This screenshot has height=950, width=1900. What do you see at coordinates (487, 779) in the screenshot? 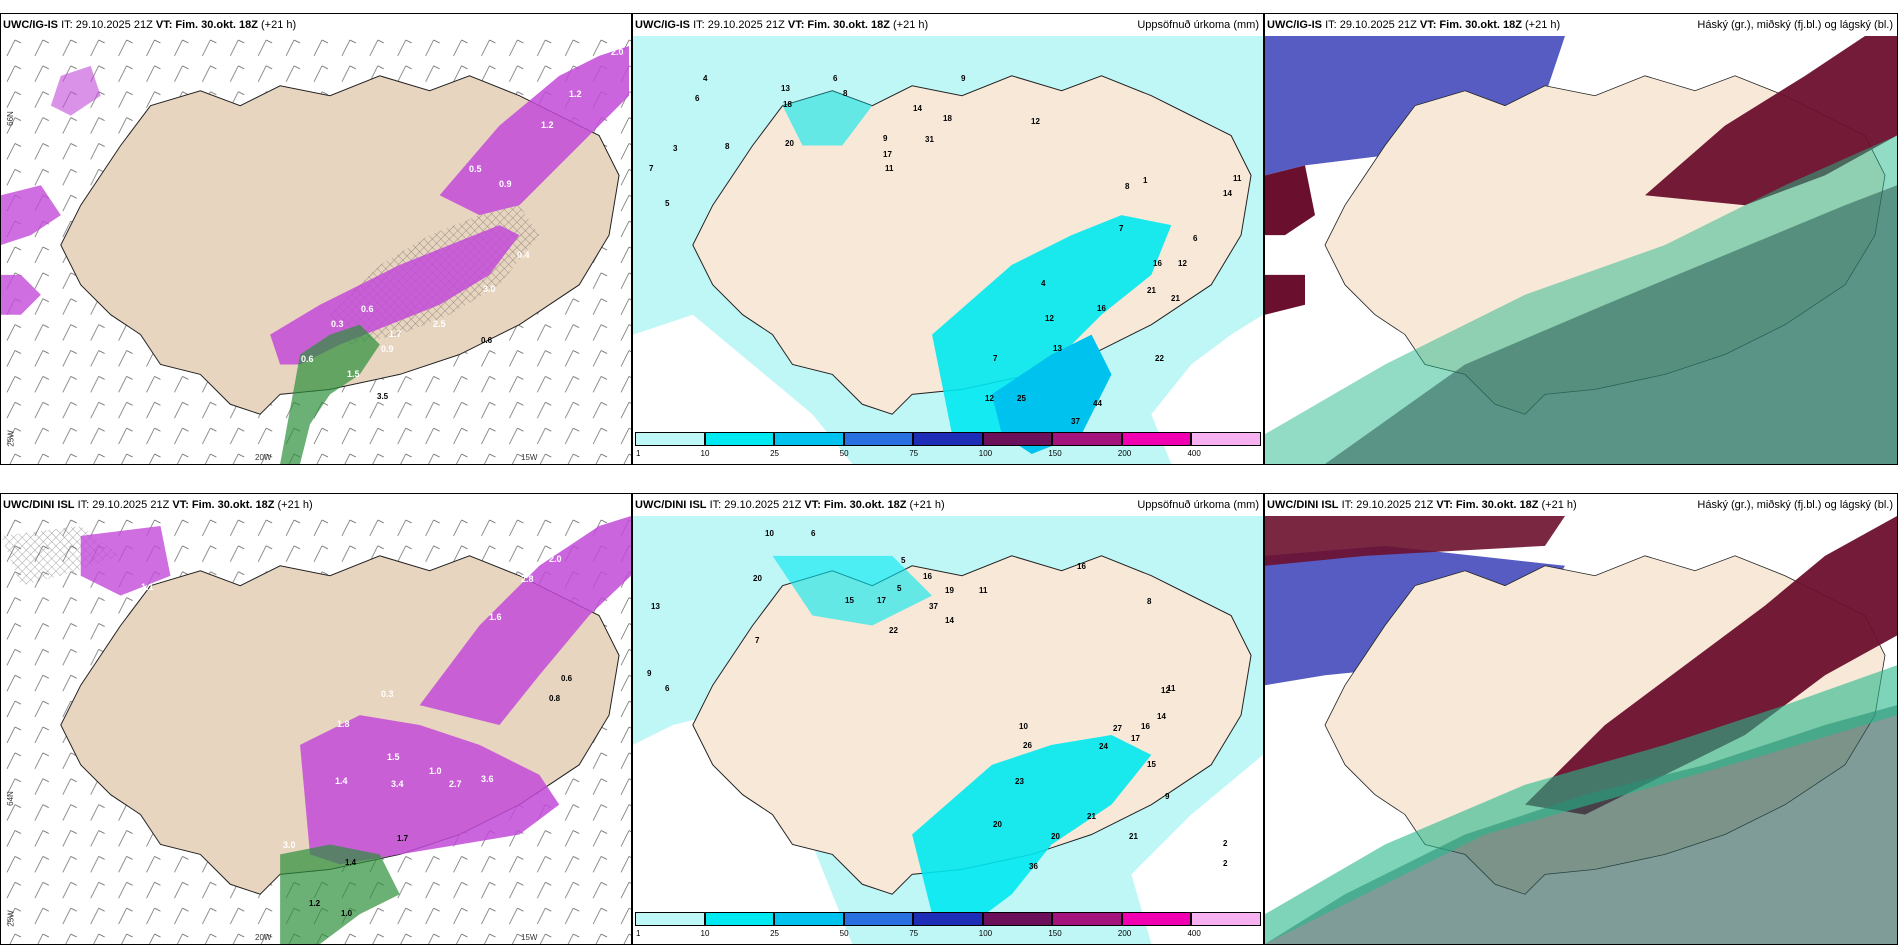
I see `wind-value: 3.6` at bounding box center [487, 779].